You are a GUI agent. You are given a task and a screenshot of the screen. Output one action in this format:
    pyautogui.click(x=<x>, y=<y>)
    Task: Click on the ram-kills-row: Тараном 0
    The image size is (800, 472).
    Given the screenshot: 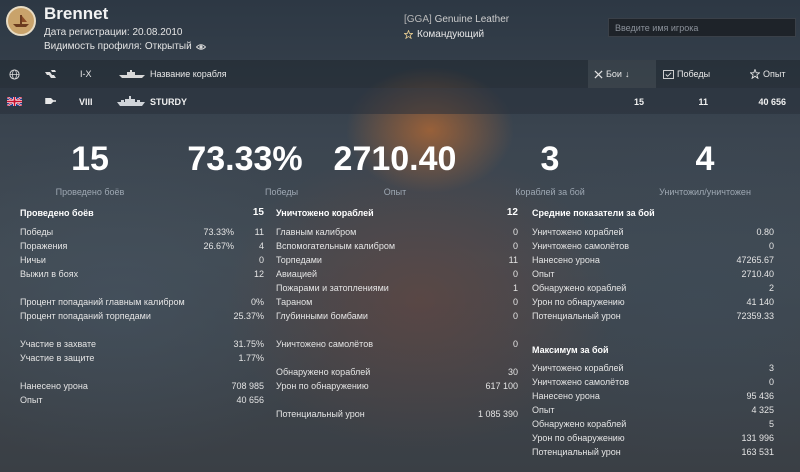 What is the action you would take?
    pyautogui.click(x=397, y=302)
    